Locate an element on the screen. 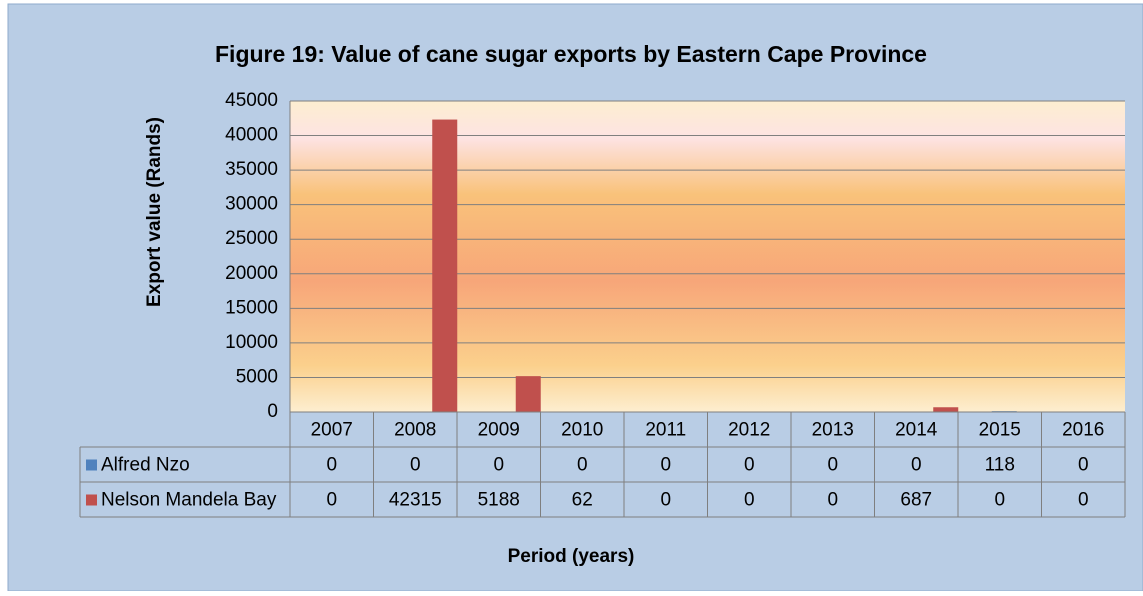 The height and width of the screenshot is (596, 1143). x-tick-label: 2014 is located at coordinates (916, 430).